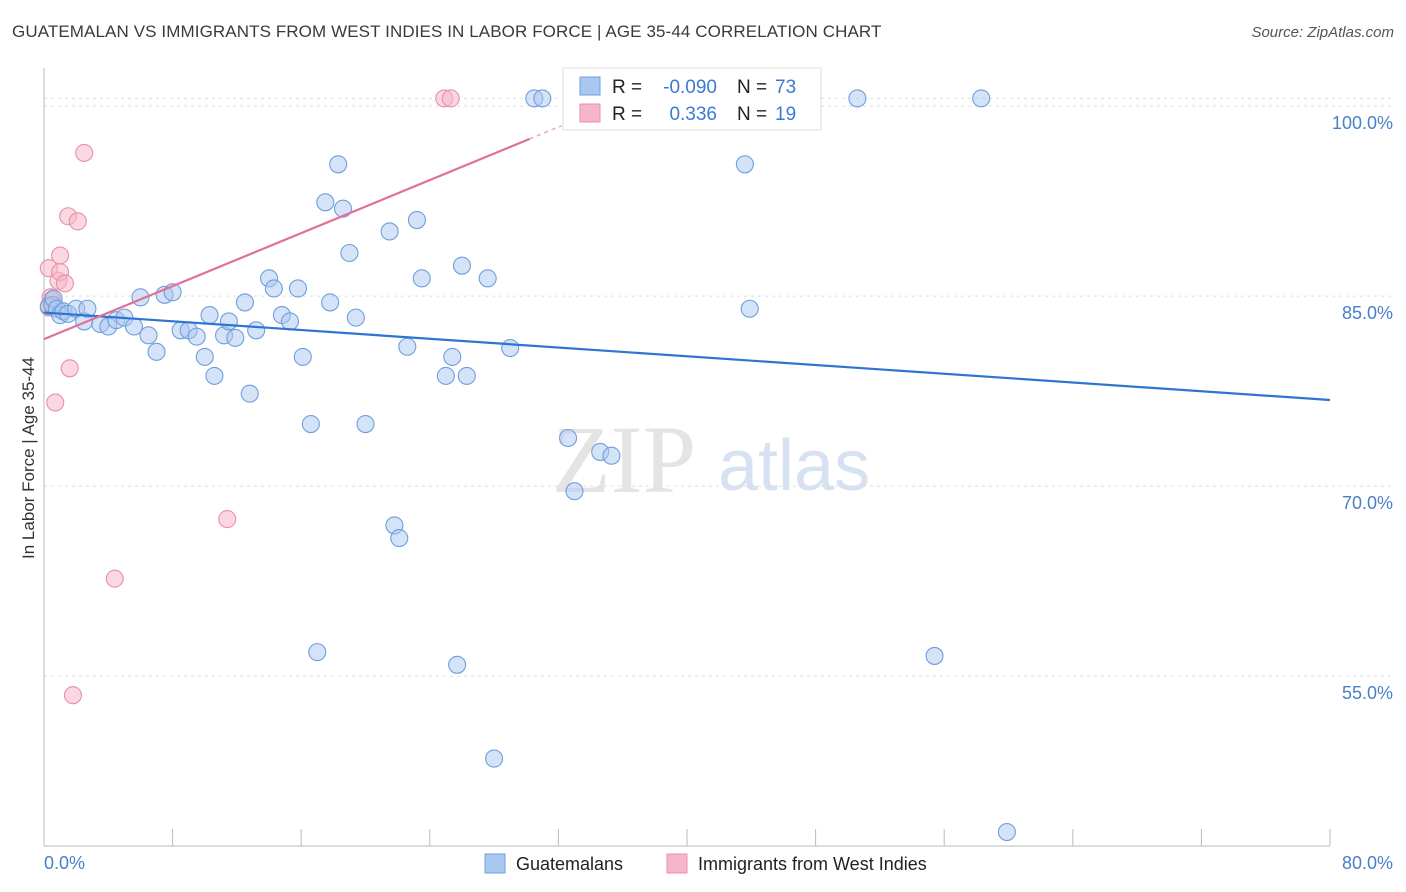 This screenshot has height=892, width=1406. I want to click on x-tick-label-max: 80.0%, so click(1367, 863).